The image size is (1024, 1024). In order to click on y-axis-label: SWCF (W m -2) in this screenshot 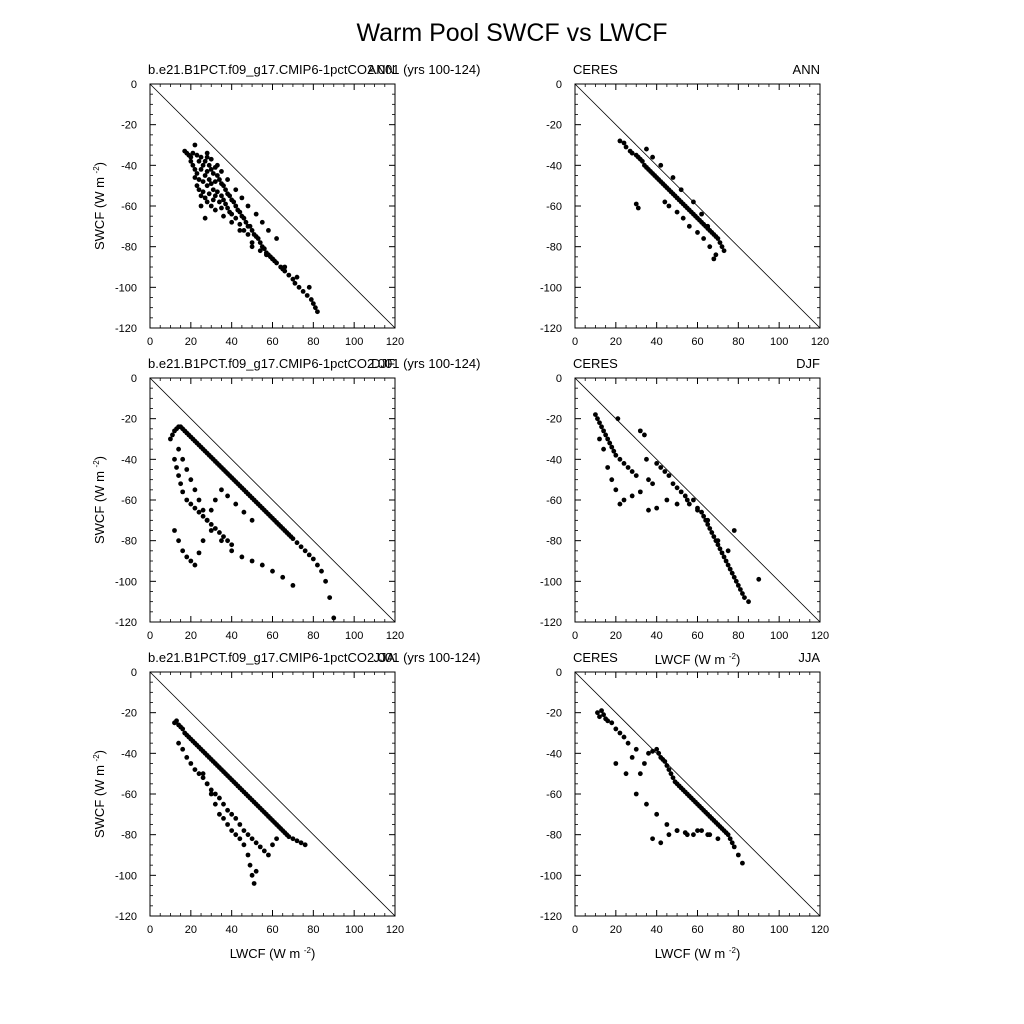, I will do `click(99, 794)`.